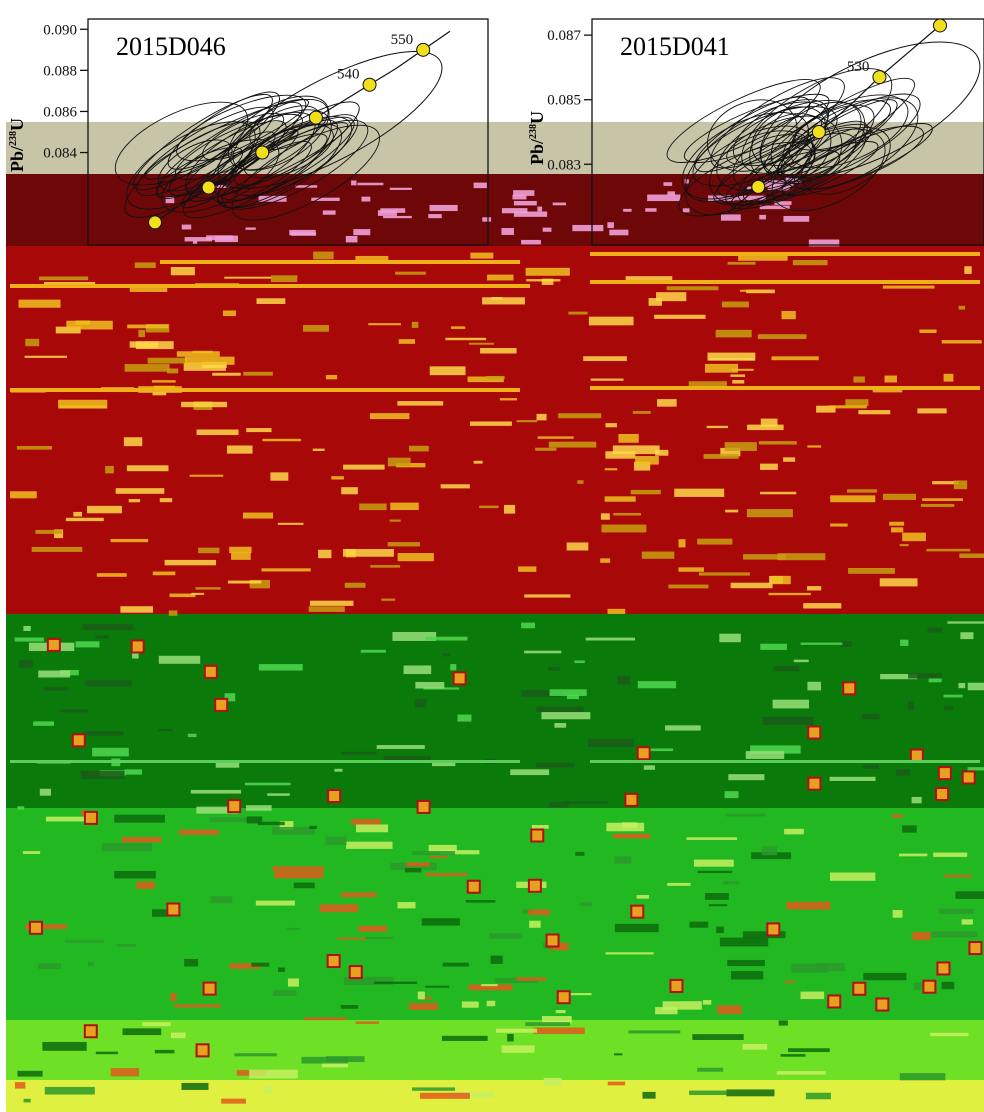  I want to click on y-tick-label: 0.085, so click(564, 101).